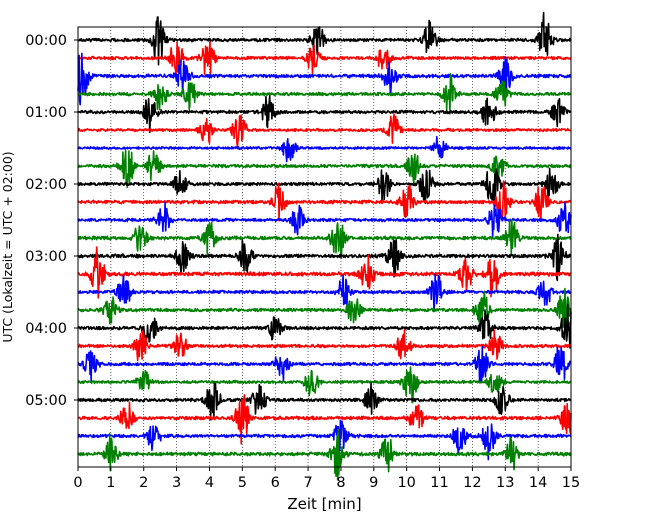 The image size is (650, 520). I want to click on y-tick-label: 04:00, so click(46, 329).